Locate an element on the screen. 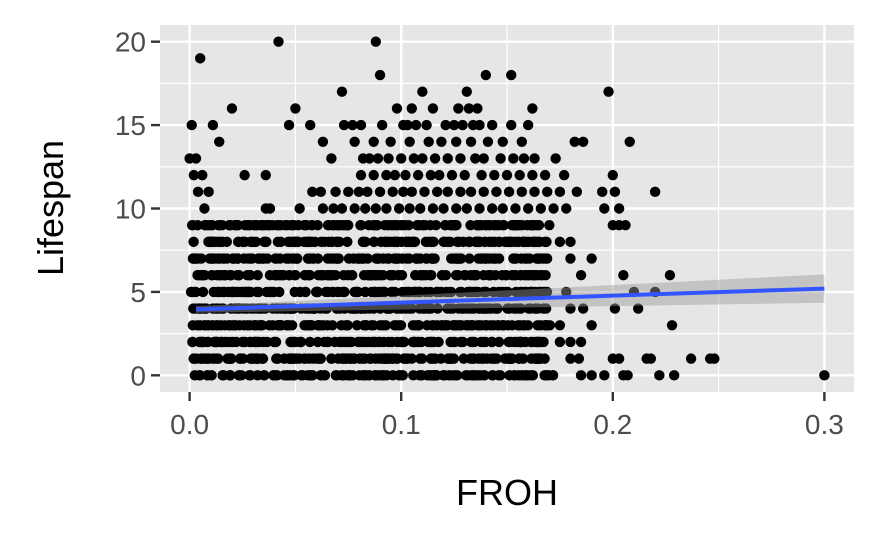 This screenshot has width=880, height=543. regression-line is located at coordinates (510, 299).